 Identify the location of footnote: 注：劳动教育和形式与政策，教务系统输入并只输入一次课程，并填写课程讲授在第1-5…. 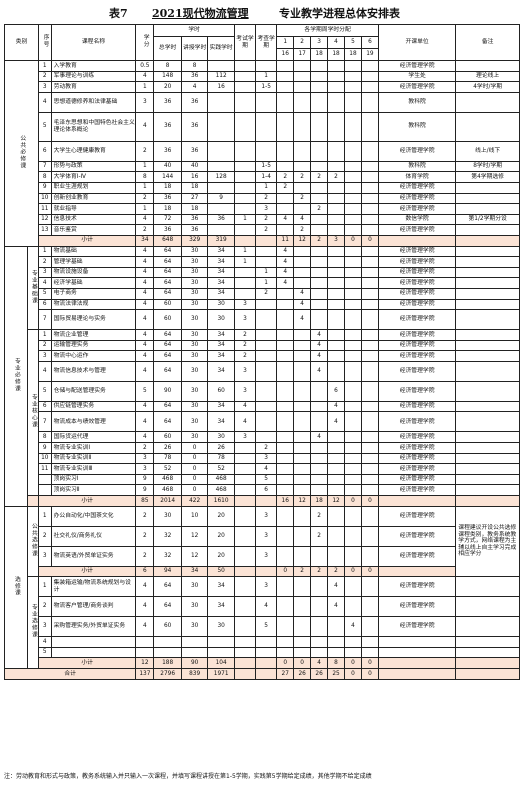
(188, 776).